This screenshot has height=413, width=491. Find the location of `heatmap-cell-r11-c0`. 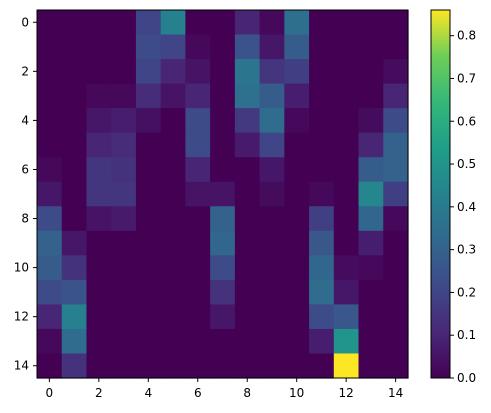

heatmap-cell-r11-c0 is located at coordinates (50, 292).